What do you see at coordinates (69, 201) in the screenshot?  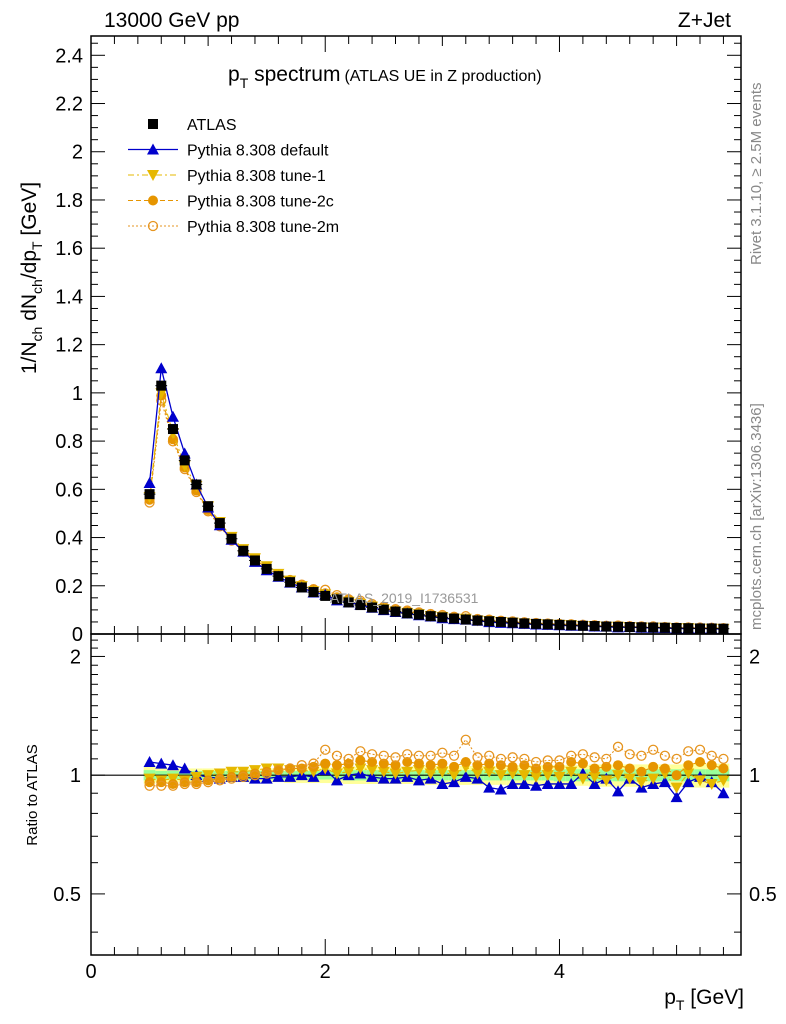 I see `main-y-tick-label: 1.8` at bounding box center [69, 201].